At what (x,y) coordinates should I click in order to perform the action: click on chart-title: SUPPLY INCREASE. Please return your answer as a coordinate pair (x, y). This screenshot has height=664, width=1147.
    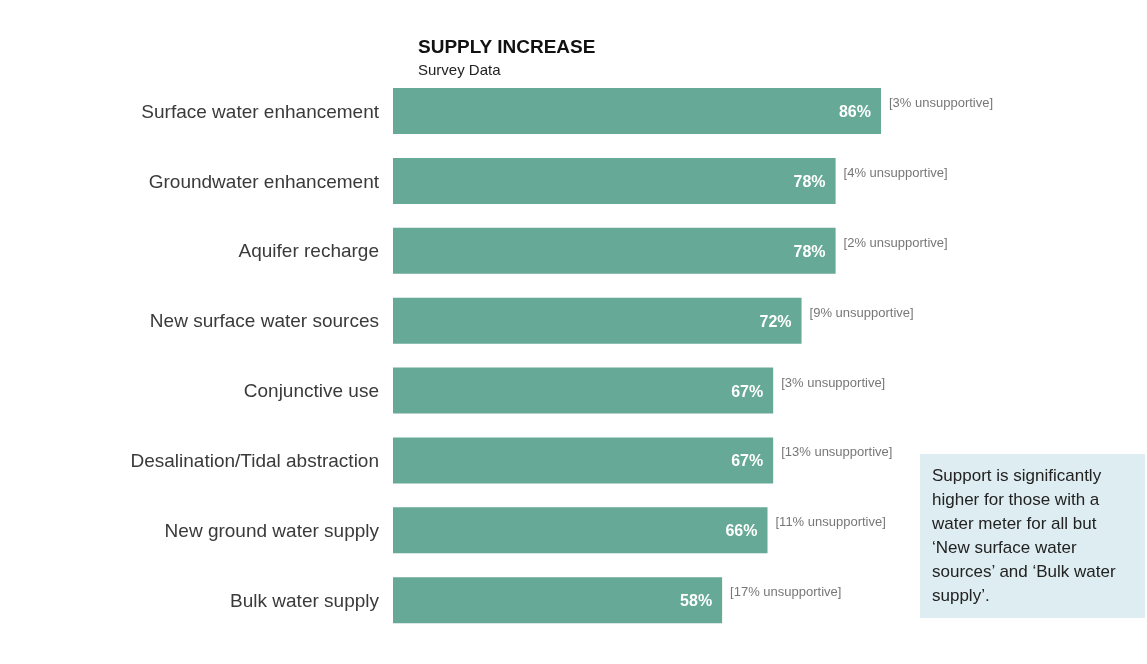
    Looking at the image, I should click on (507, 47).